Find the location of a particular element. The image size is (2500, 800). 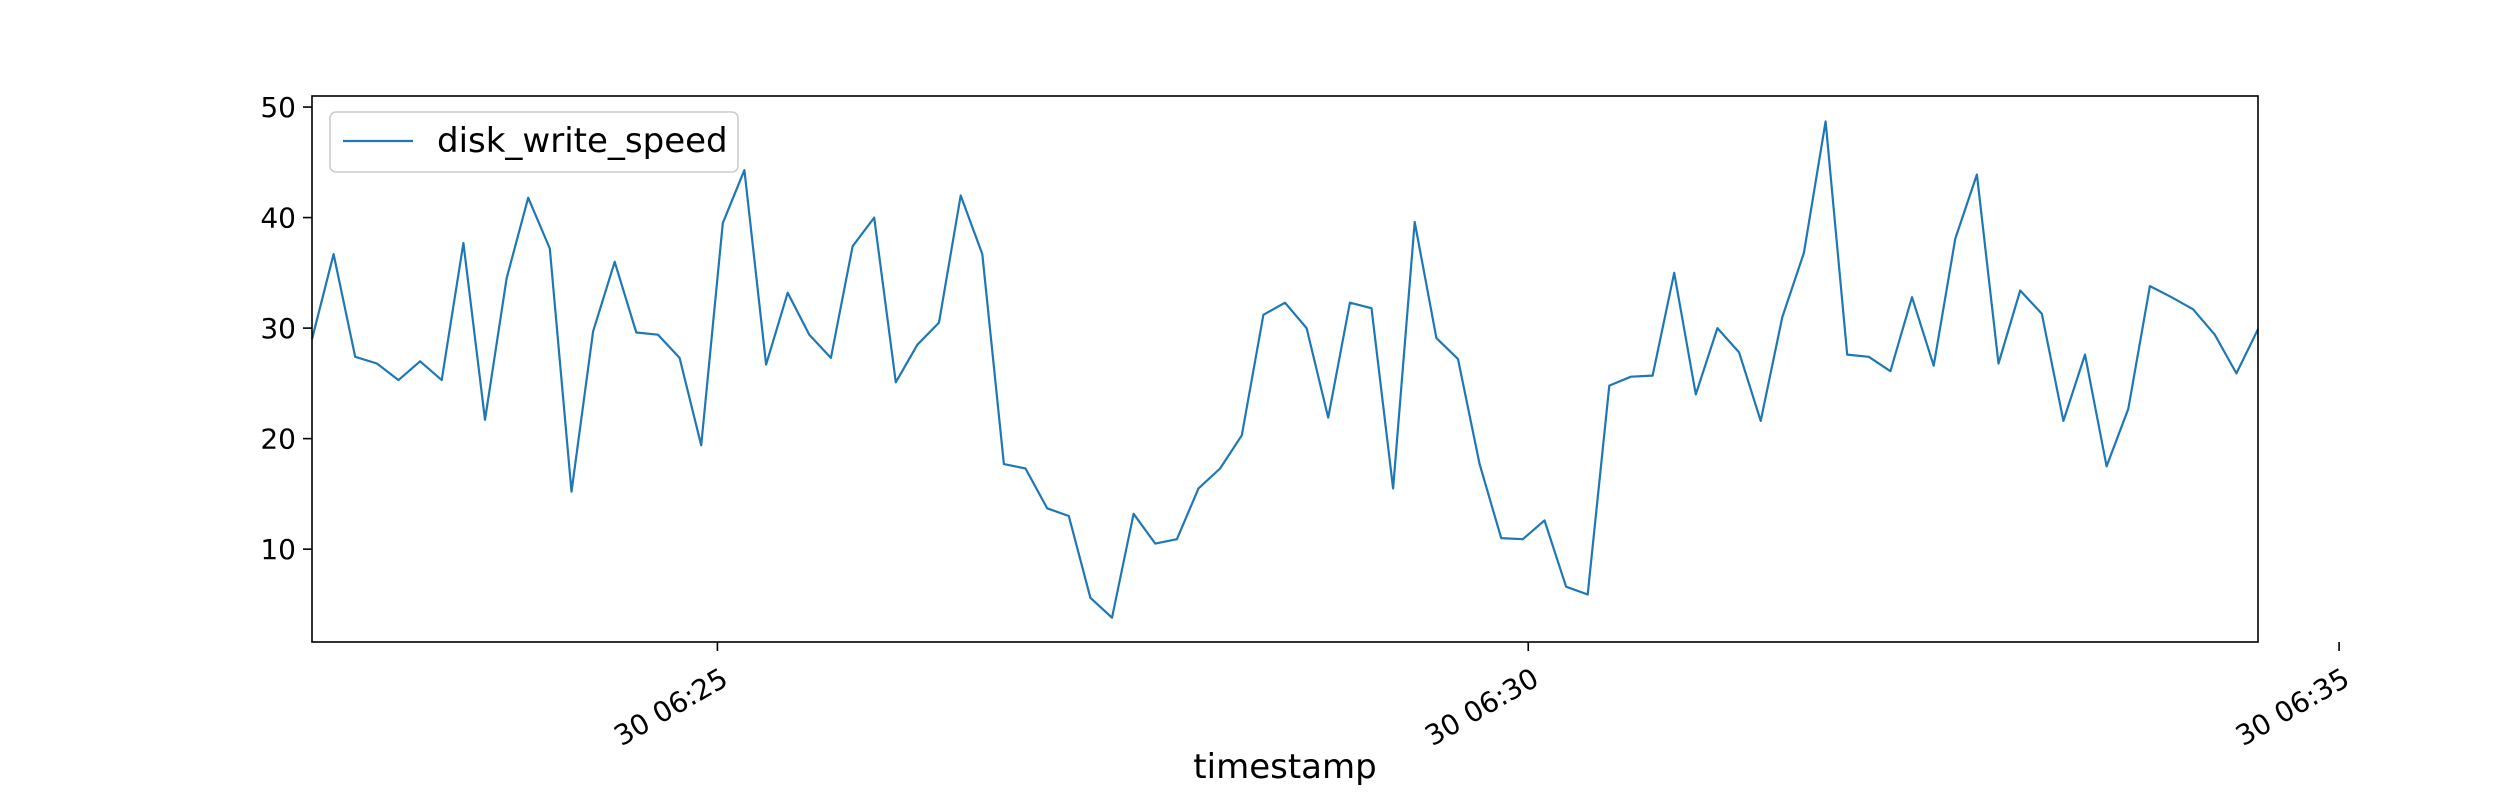

y-tick-label: 20 is located at coordinates (278, 439).